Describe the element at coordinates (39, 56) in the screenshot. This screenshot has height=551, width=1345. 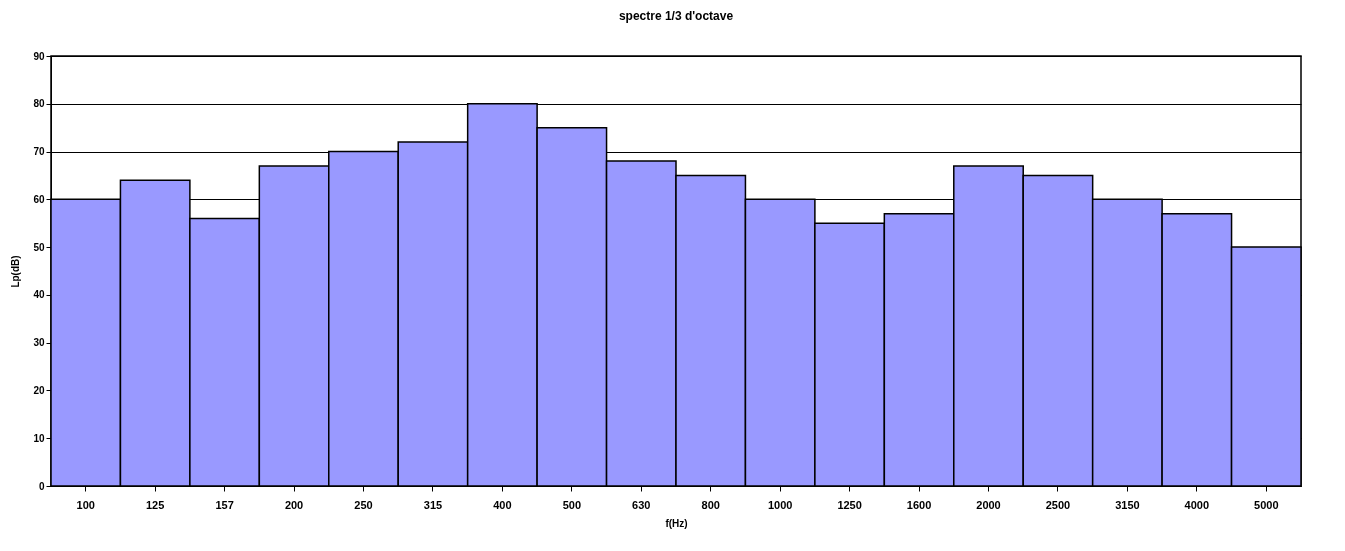
I see `y-tick-label: 90` at that location.